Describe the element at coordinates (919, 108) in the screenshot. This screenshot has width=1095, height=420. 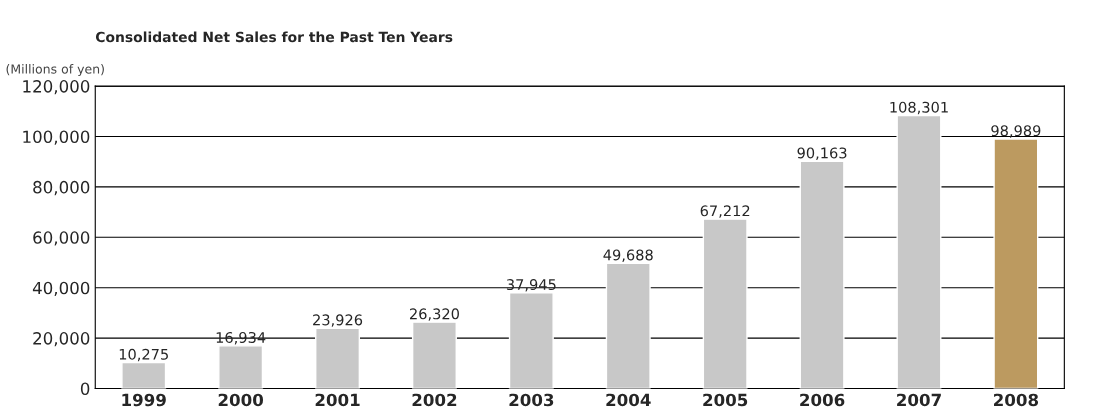
I see `data-label: 108,301` at that location.